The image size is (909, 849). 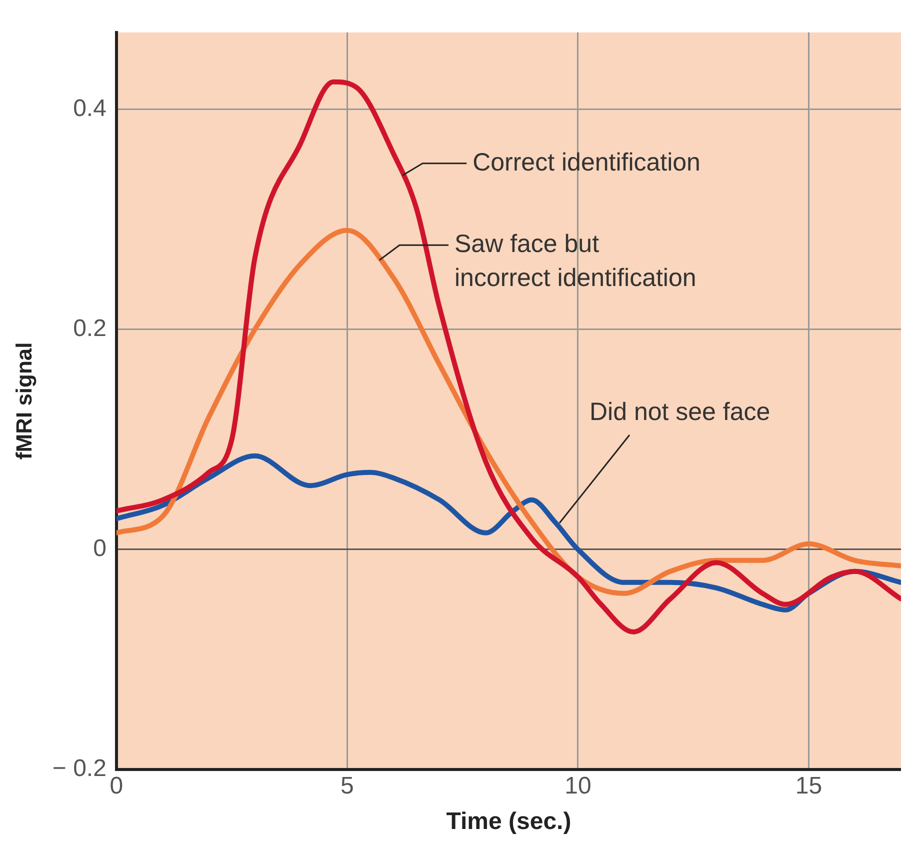 I want to click on y-tick-label: 0.4, so click(x=89, y=108).